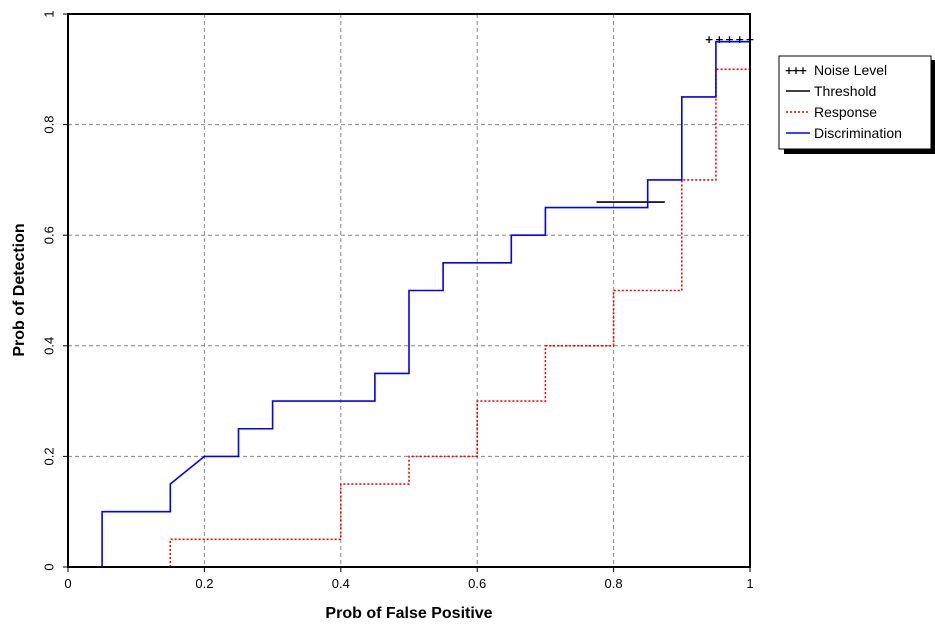 Image resolution: width=935 pixels, height=624 pixels. Describe the element at coordinates (19, 289) in the screenshot. I see `y-axis-title: Prob of Detection` at that location.